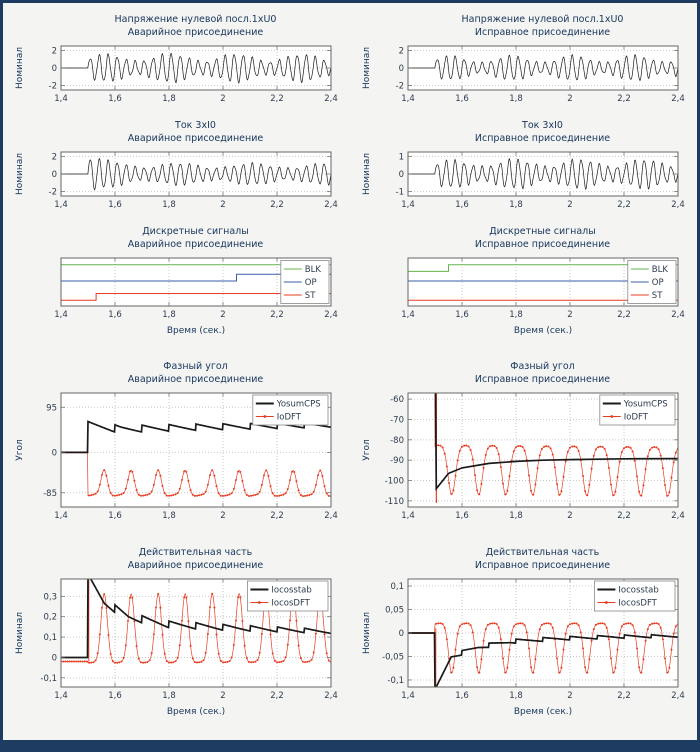 Image resolution: width=700 pixels, height=752 pixels. I want to click on y-tick-label: 0,2, so click(50, 618).